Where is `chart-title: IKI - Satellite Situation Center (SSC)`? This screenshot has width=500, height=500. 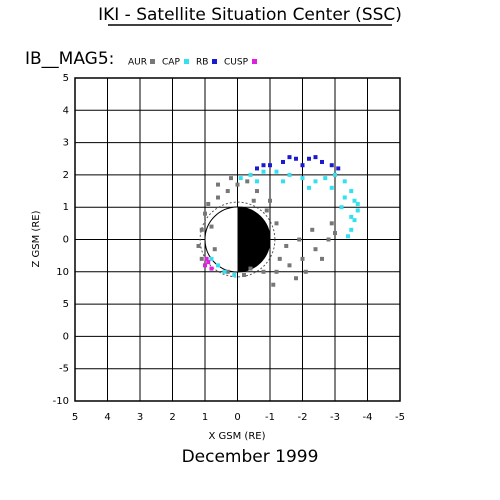
chart-title: IKI - Satellite Situation Center (SSC) is located at coordinates (250, 15).